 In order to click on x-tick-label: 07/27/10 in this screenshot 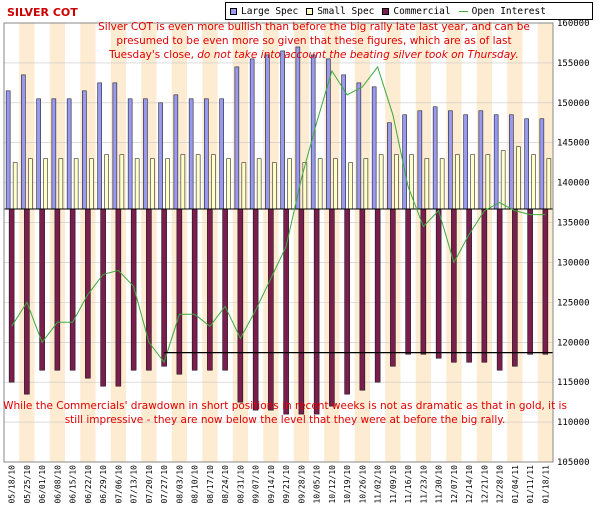, I will do `click(164, 484)`.